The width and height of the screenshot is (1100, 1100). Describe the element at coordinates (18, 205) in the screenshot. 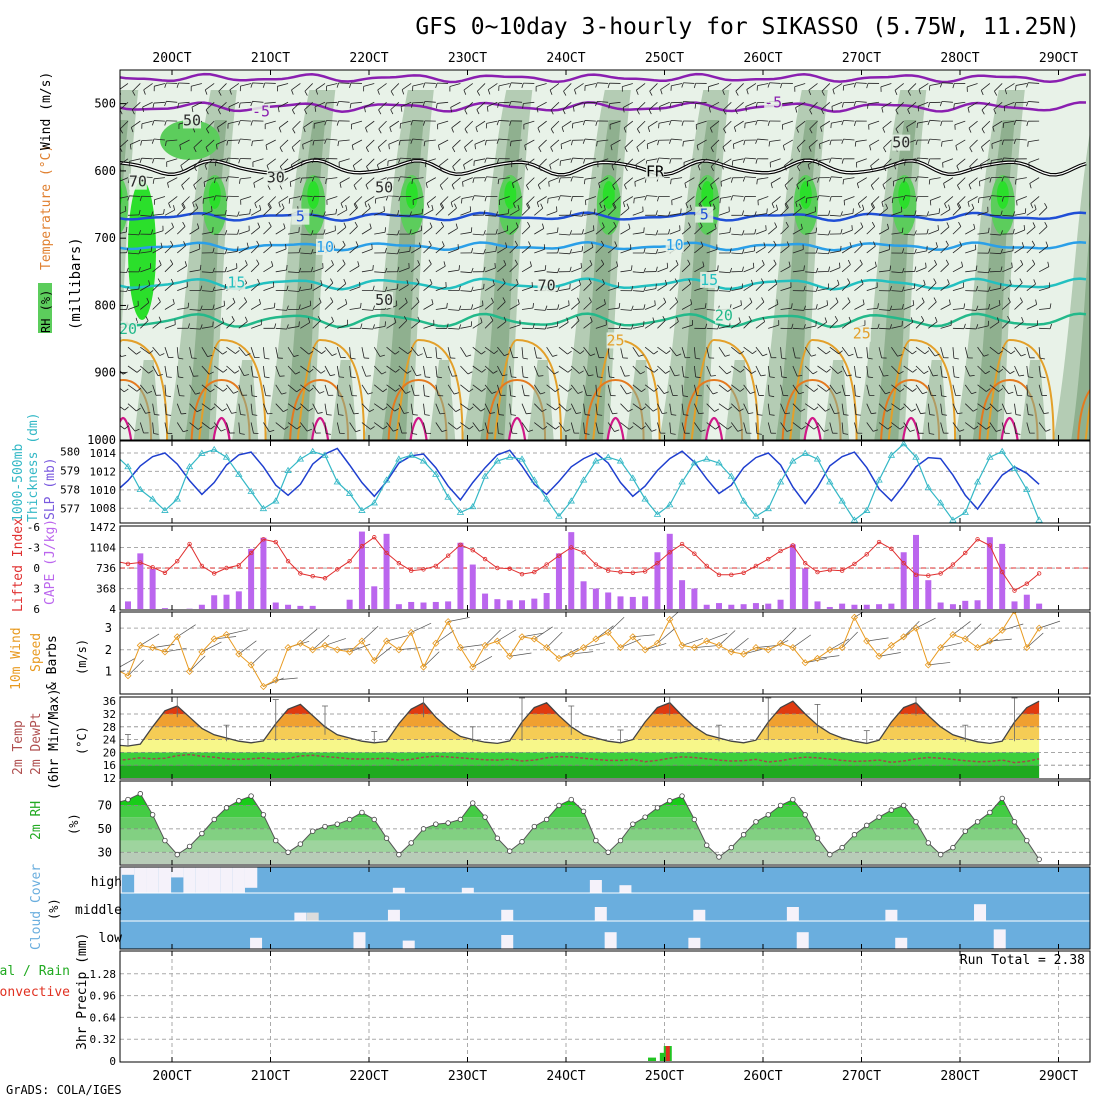

I see `rh-high-blob` at that location.